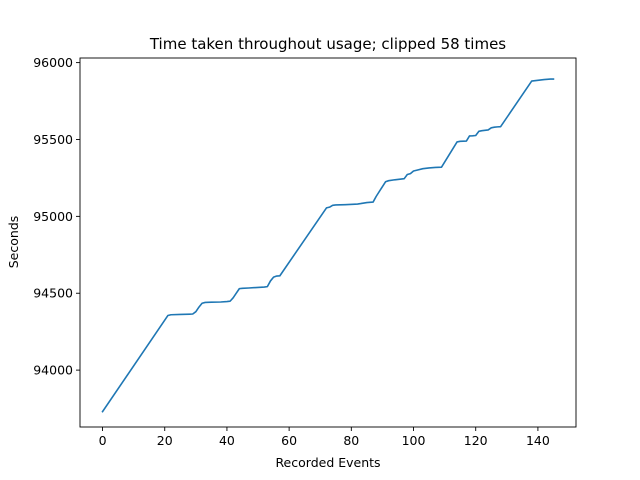  What do you see at coordinates (289, 440) in the screenshot?
I see `x-tick-label: 60` at bounding box center [289, 440].